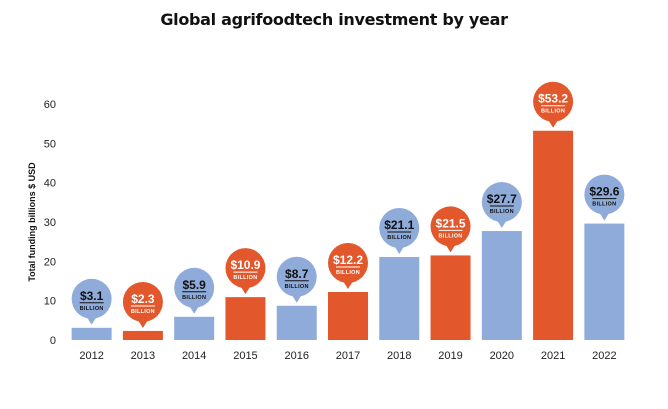 The image size is (668, 409). What do you see at coordinates (91, 356) in the screenshot?
I see `x-tick-label: 2012` at bounding box center [91, 356].